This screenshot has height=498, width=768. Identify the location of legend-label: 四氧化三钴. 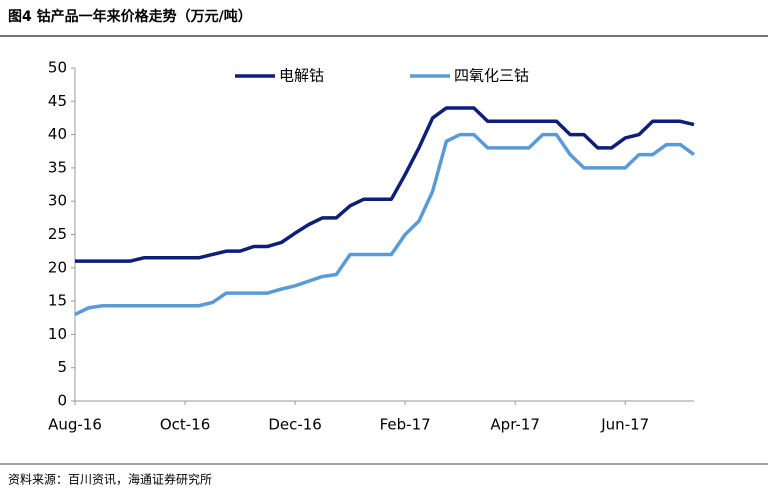
(491, 76).